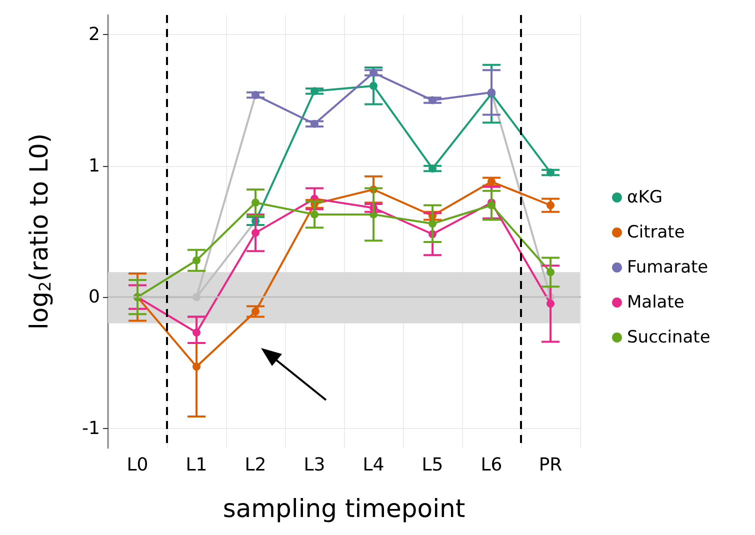  Describe the element at coordinates (656, 232) in the screenshot. I see `legend-label: Citrate` at that location.